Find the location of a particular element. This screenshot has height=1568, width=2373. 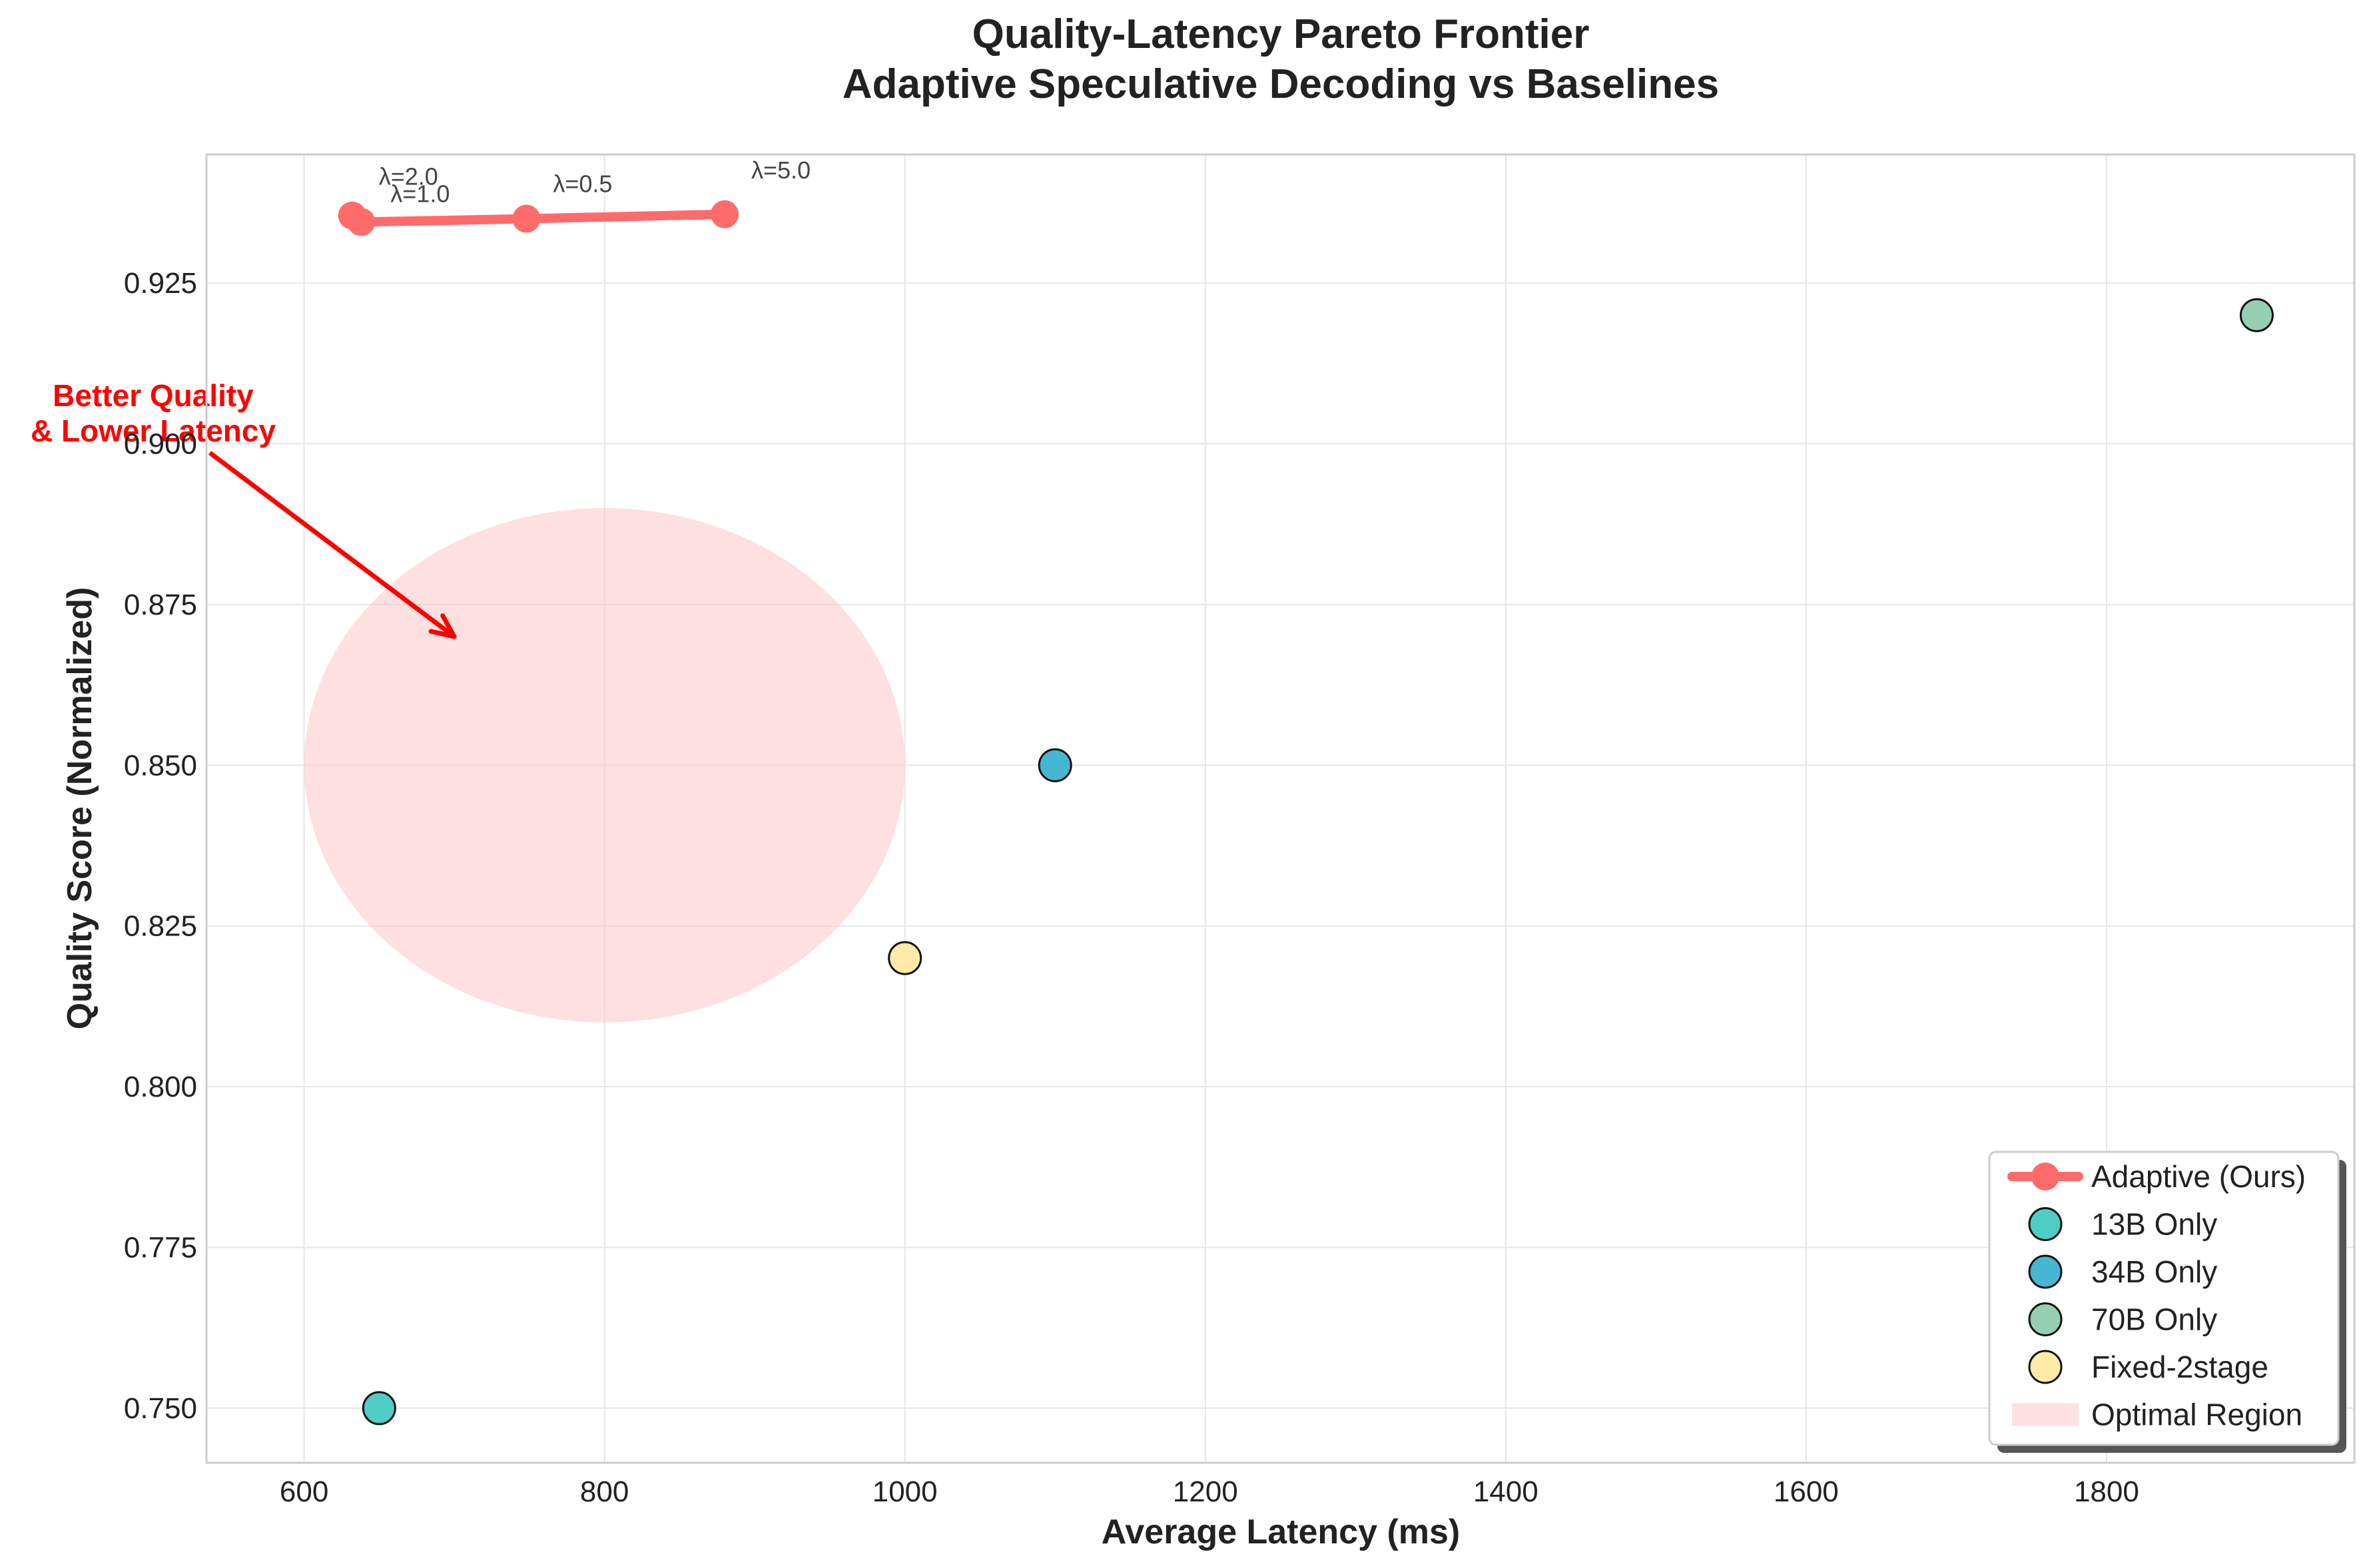

x-tick-label: 1800 is located at coordinates (2106, 1491).